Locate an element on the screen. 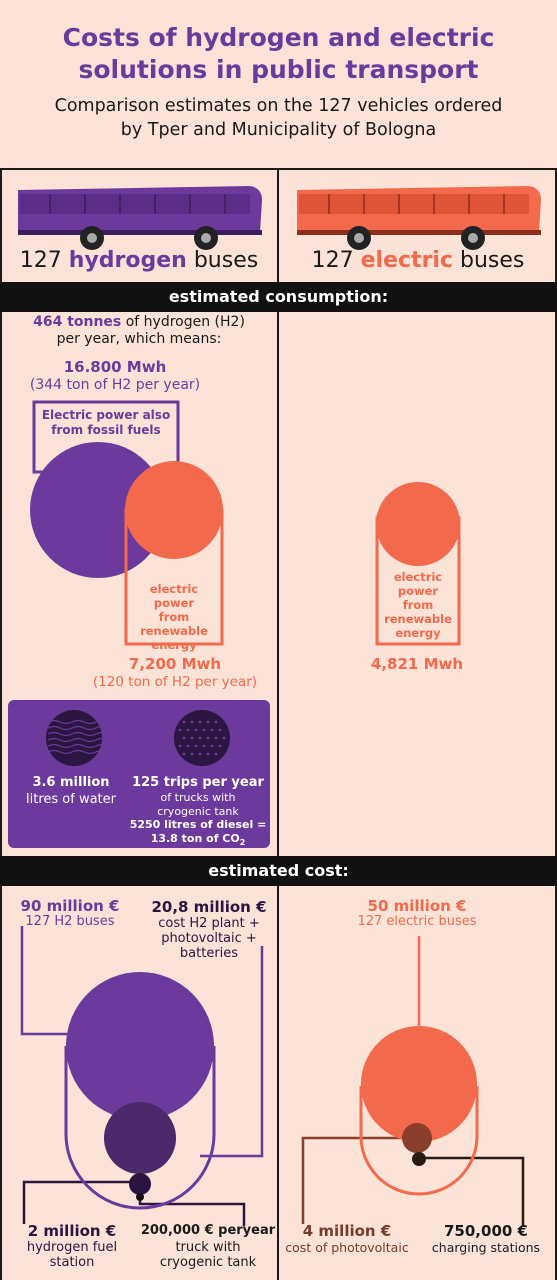 This screenshot has height=1280, width=557. electric-mwh: 4,821 Mwh is located at coordinates (417, 664).